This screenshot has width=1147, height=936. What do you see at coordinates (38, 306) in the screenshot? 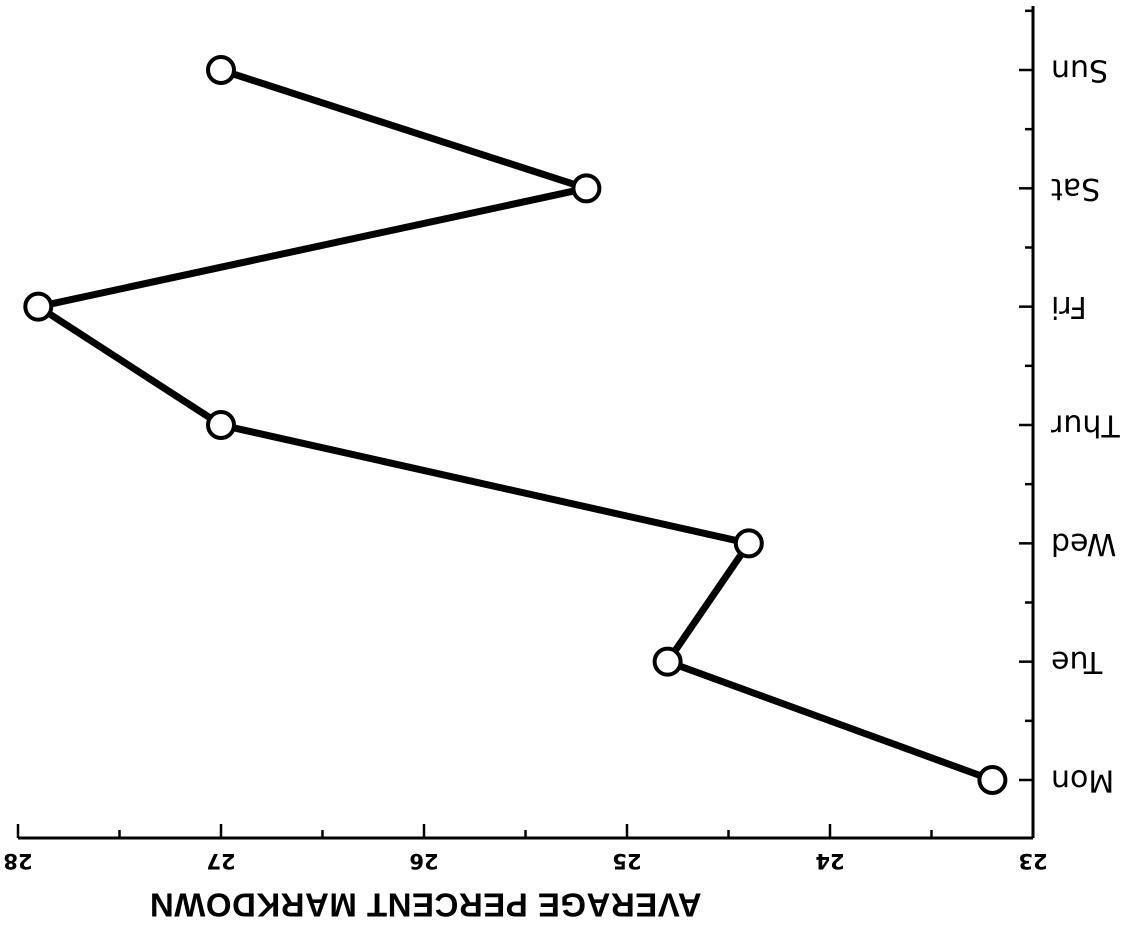
I see `data-point-fri` at bounding box center [38, 306].